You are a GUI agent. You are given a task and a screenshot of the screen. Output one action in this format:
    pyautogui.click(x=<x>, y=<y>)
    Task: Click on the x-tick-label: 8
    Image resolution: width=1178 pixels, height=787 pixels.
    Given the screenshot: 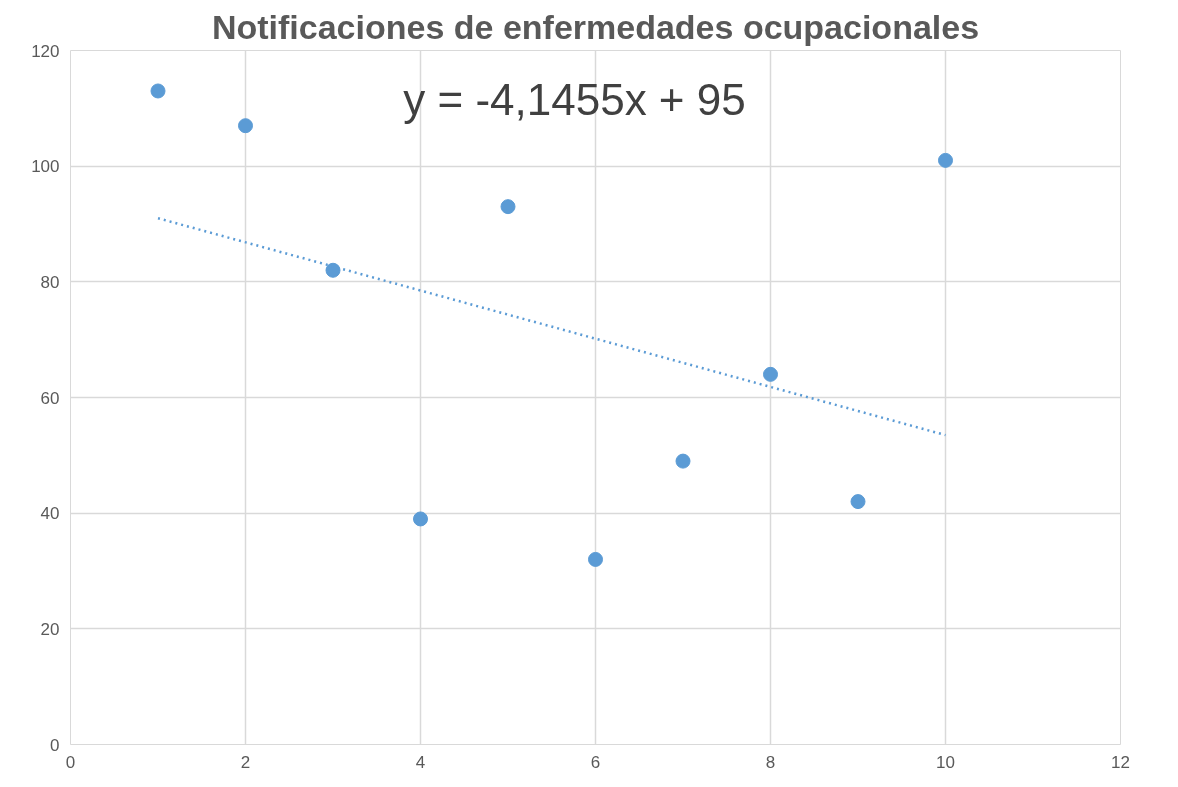 What is the action you would take?
    pyautogui.click(x=770, y=762)
    